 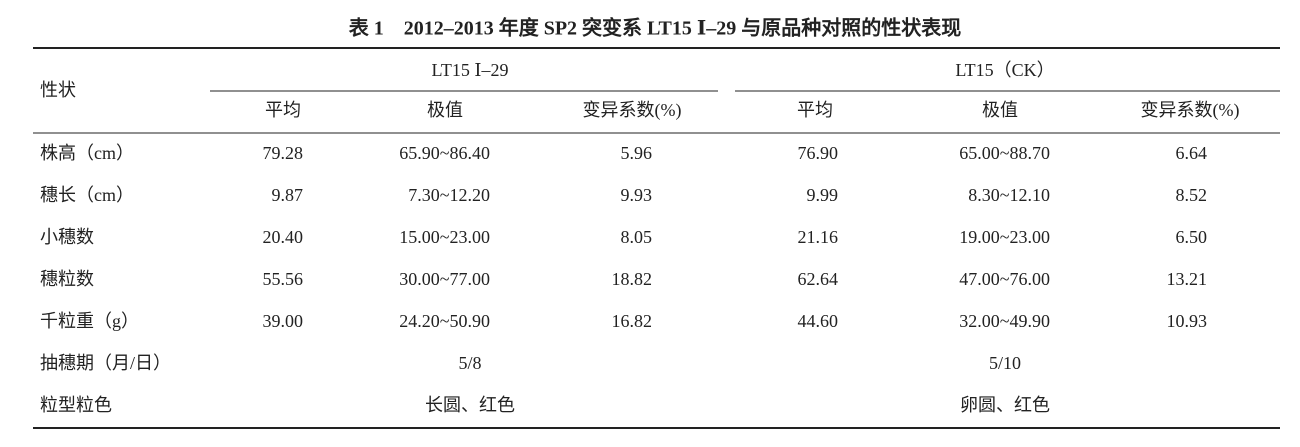 I want to click on cell: 76.90, so click(x=818, y=153).